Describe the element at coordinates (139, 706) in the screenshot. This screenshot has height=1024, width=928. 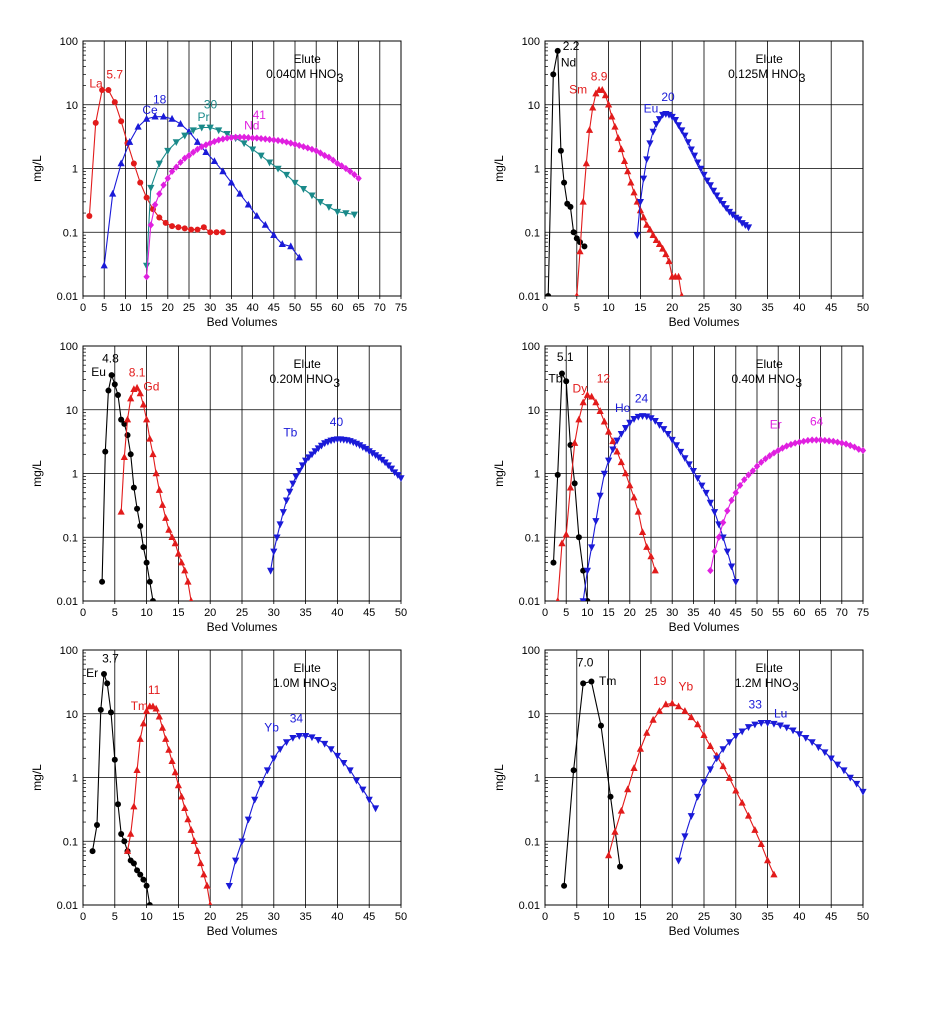
I see `annotation-label: Tm` at that location.